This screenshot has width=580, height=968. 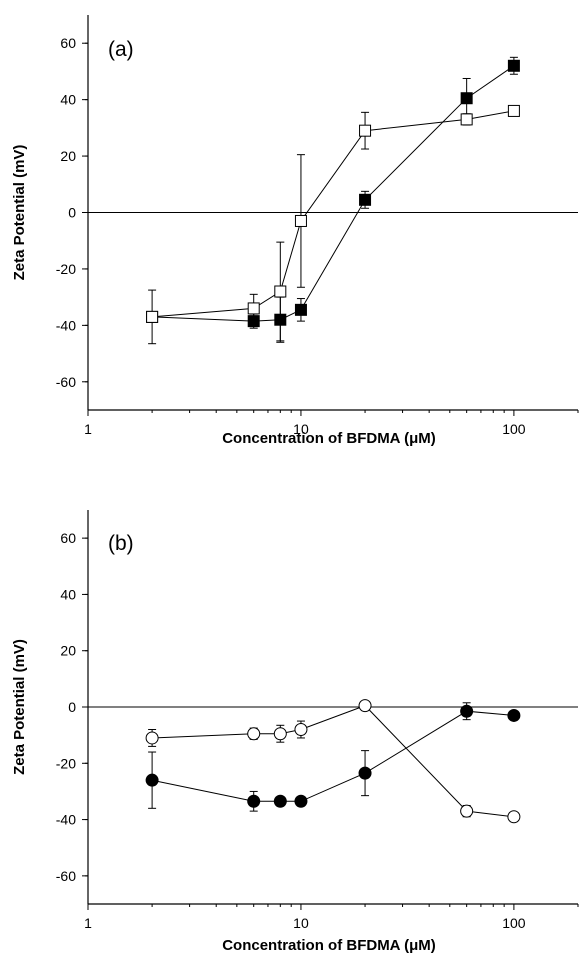 What do you see at coordinates (121, 543) in the screenshot?
I see `panel-label: (b)` at bounding box center [121, 543].